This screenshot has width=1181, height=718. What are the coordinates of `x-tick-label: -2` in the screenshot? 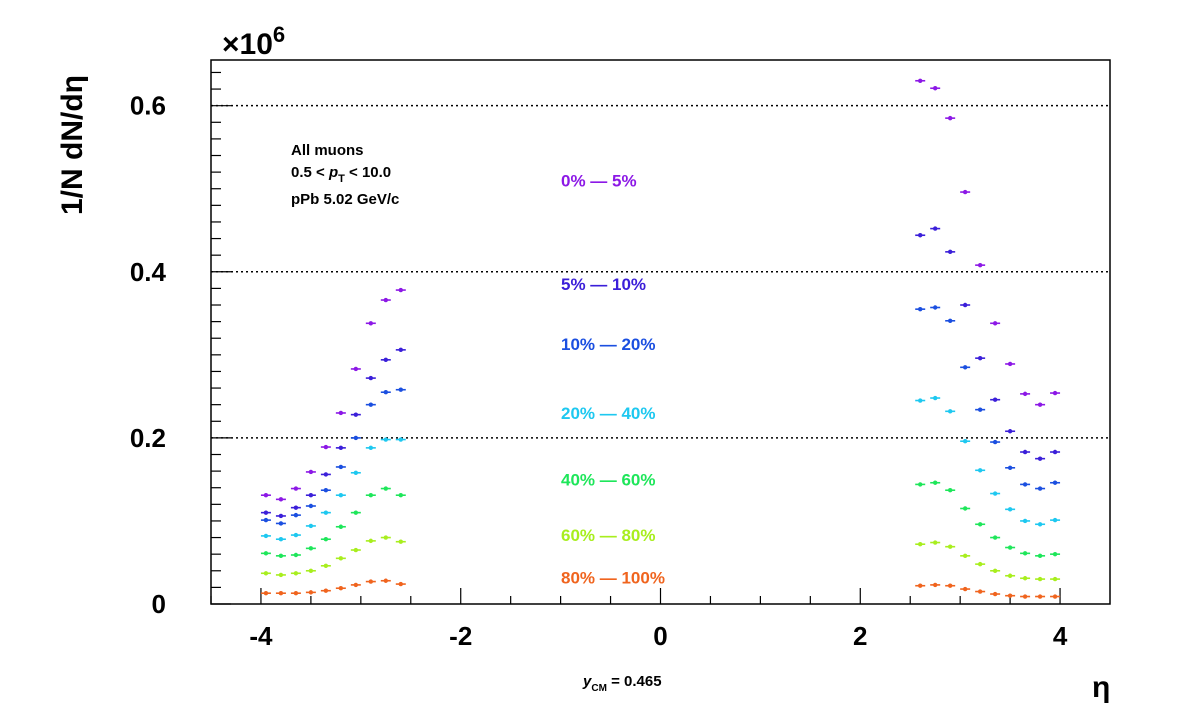 It's located at (460, 636).